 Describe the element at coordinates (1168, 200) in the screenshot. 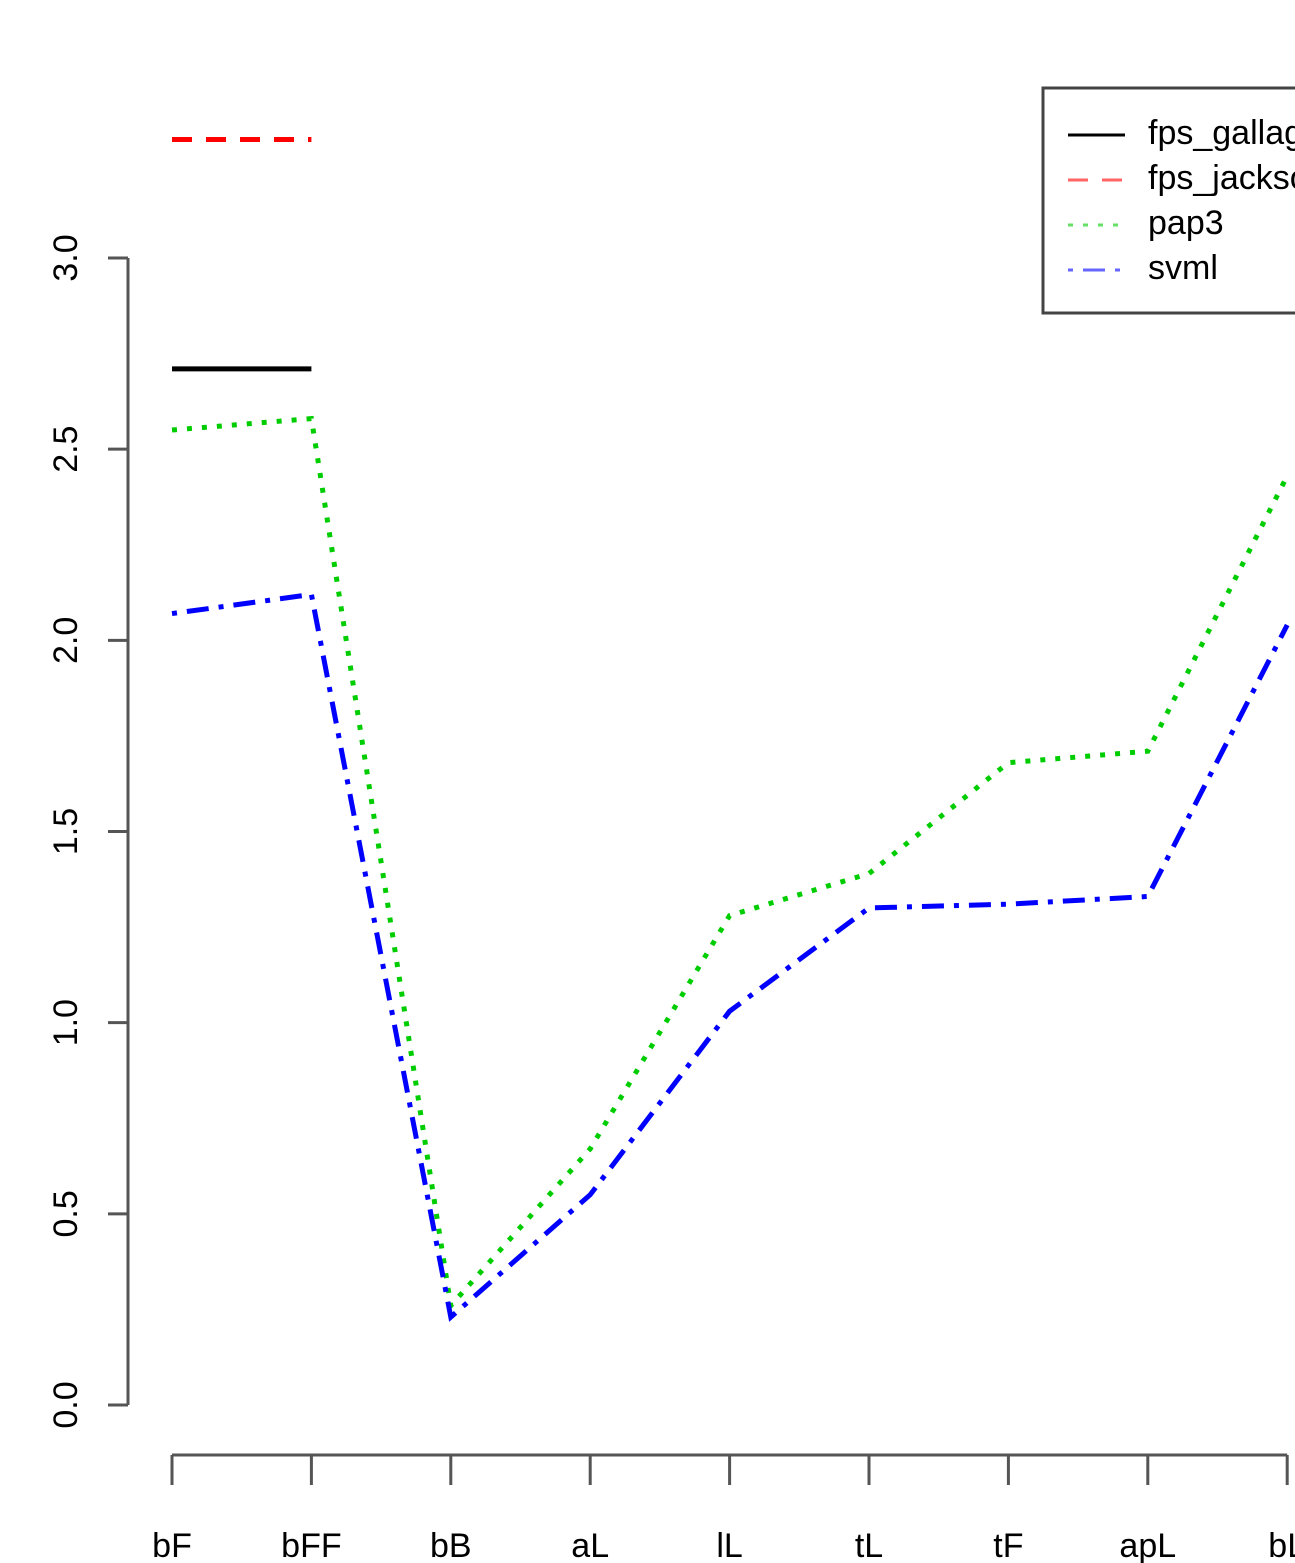

I see `legend-box` at that location.